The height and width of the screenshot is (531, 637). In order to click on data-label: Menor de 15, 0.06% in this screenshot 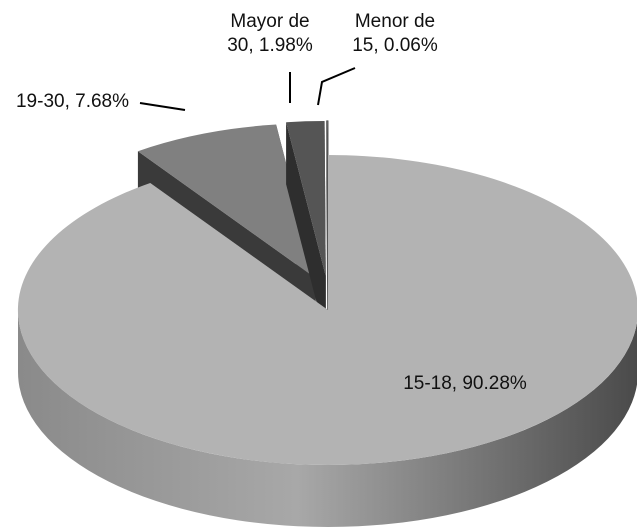, I will do `click(395, 33)`.